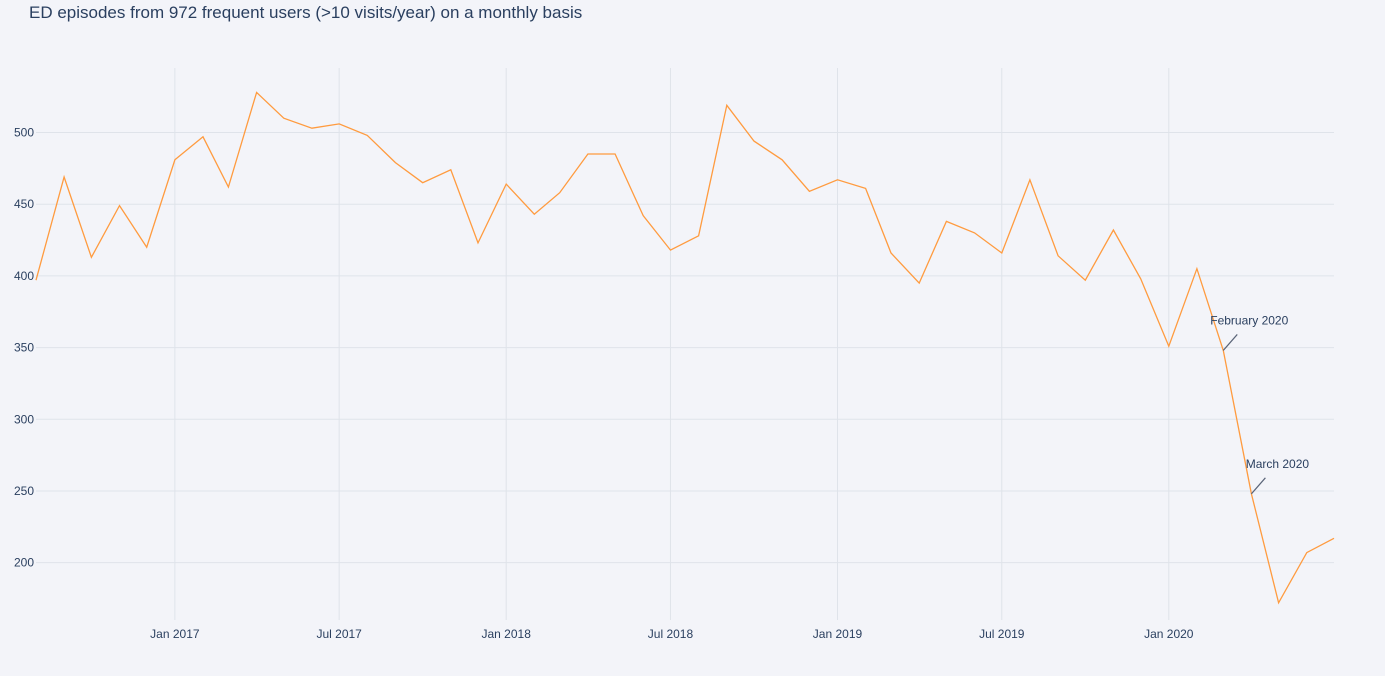 This screenshot has height=676, width=1385. Describe the element at coordinates (1002, 634) in the screenshot. I see `x-tick-label: Jul 2019` at that location.